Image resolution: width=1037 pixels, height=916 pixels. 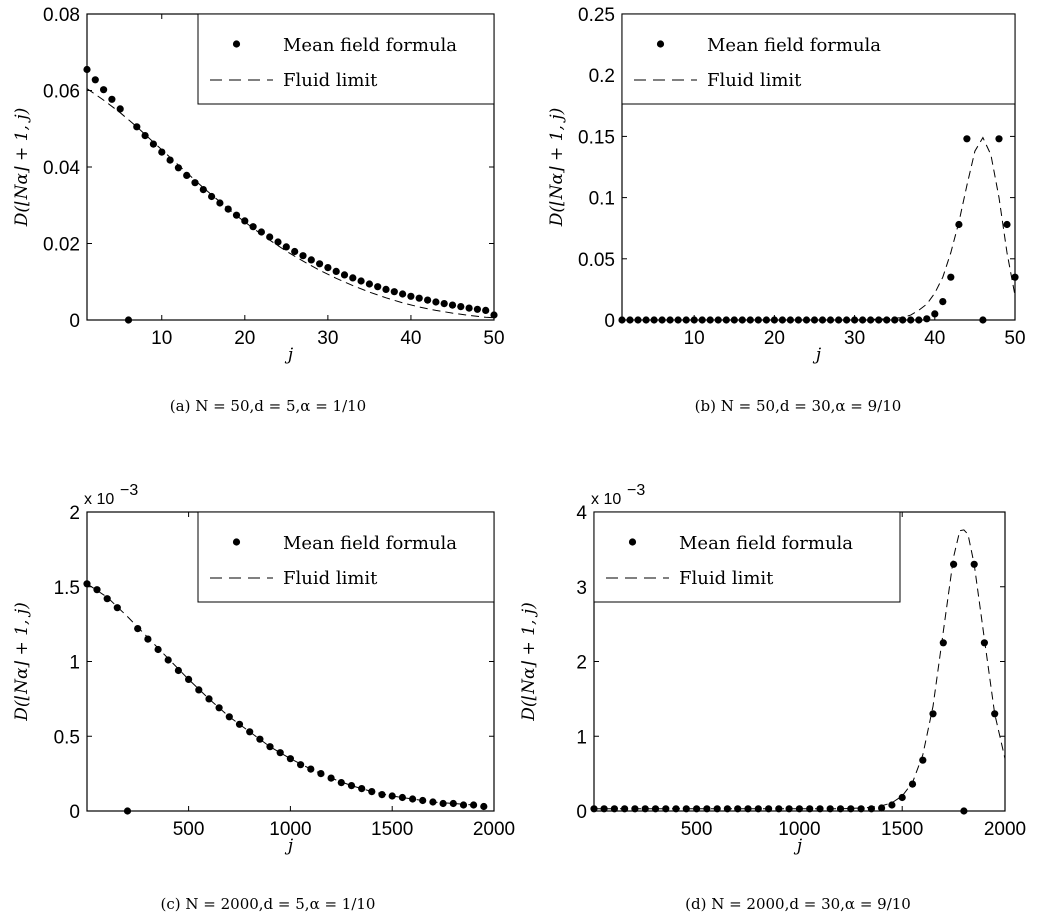 I want to click on y-tick-label: 0, so click(x=74, y=321).